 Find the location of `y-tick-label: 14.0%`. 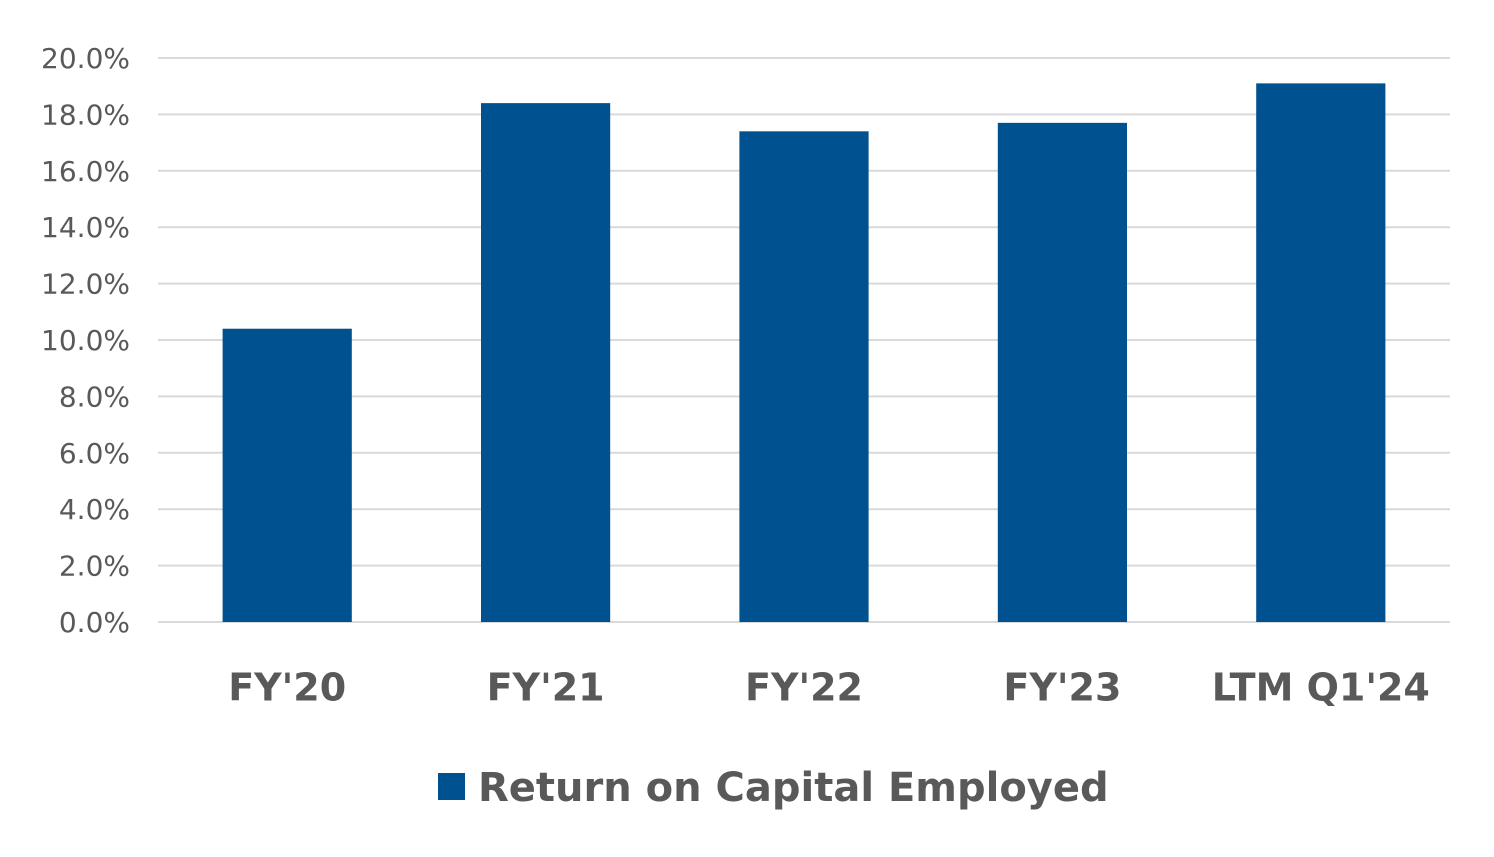

y-tick-label: 14.0% is located at coordinates (85, 227).